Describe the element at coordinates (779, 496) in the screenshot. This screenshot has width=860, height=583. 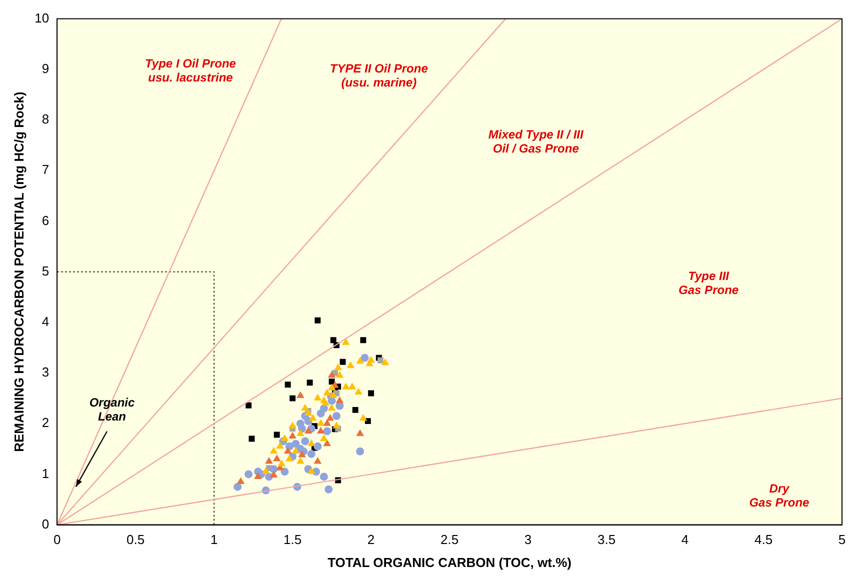
I see `annotation: Dry Gas Prone` at that location.